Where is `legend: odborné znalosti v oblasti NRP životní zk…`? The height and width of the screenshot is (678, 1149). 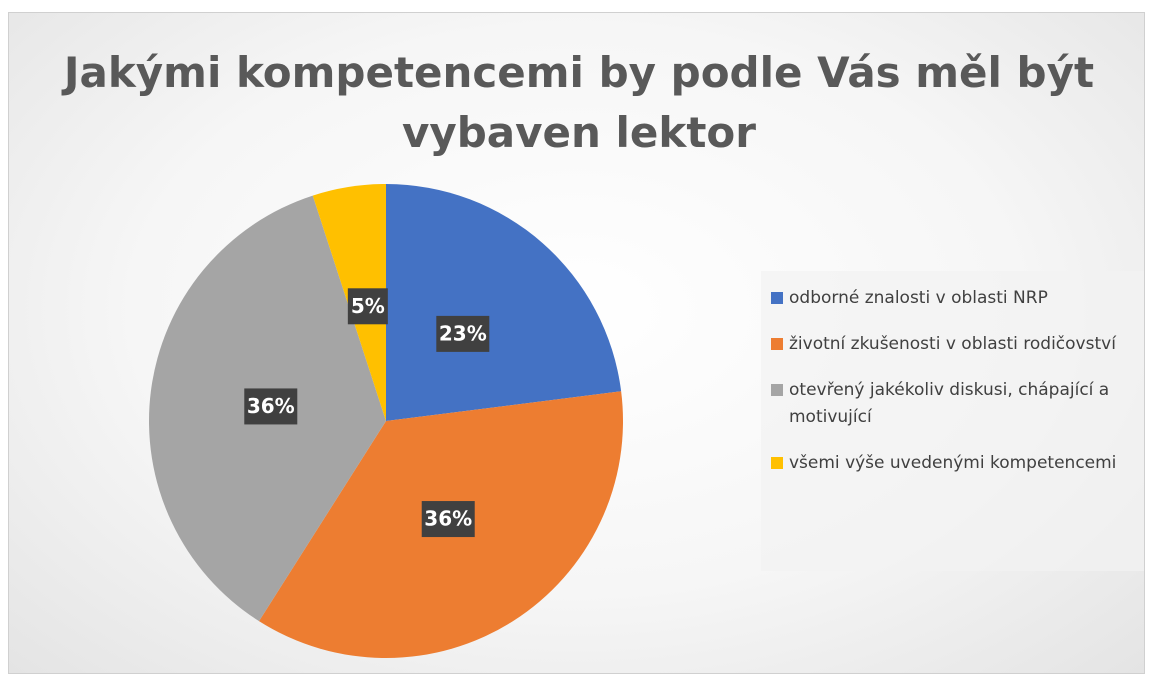
legend: odborné znalosti v oblasti NRP životní zk… is located at coordinates (952, 421).